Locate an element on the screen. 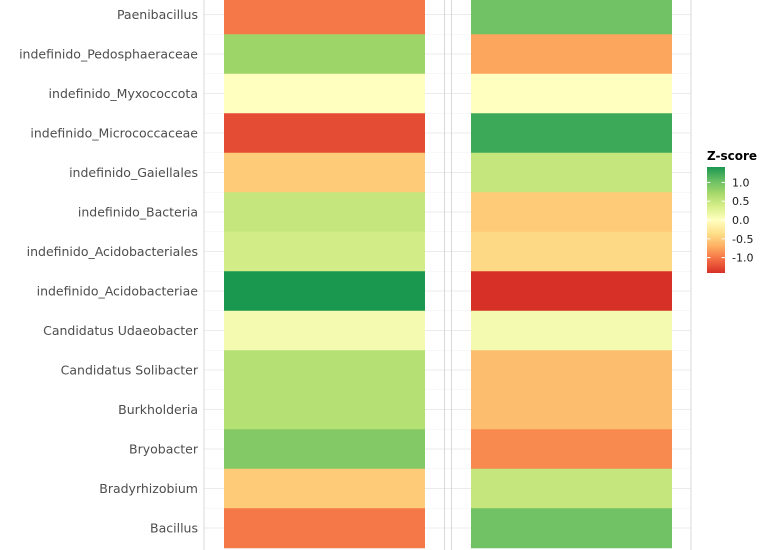 The image size is (768, 550). legend-colorbar is located at coordinates (716, 220).